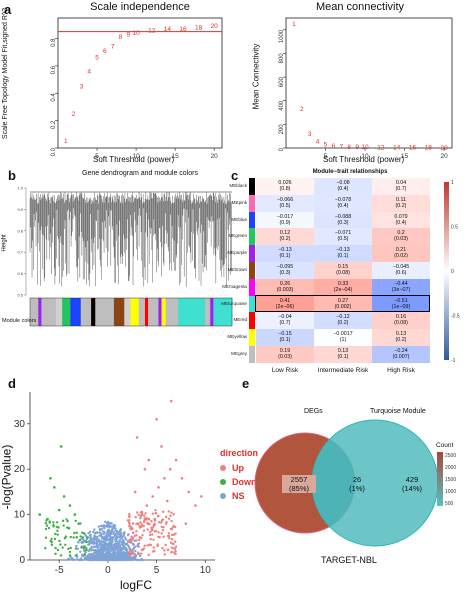  I want to click on heatmap-row-label: MEgreen, so click(237, 236).